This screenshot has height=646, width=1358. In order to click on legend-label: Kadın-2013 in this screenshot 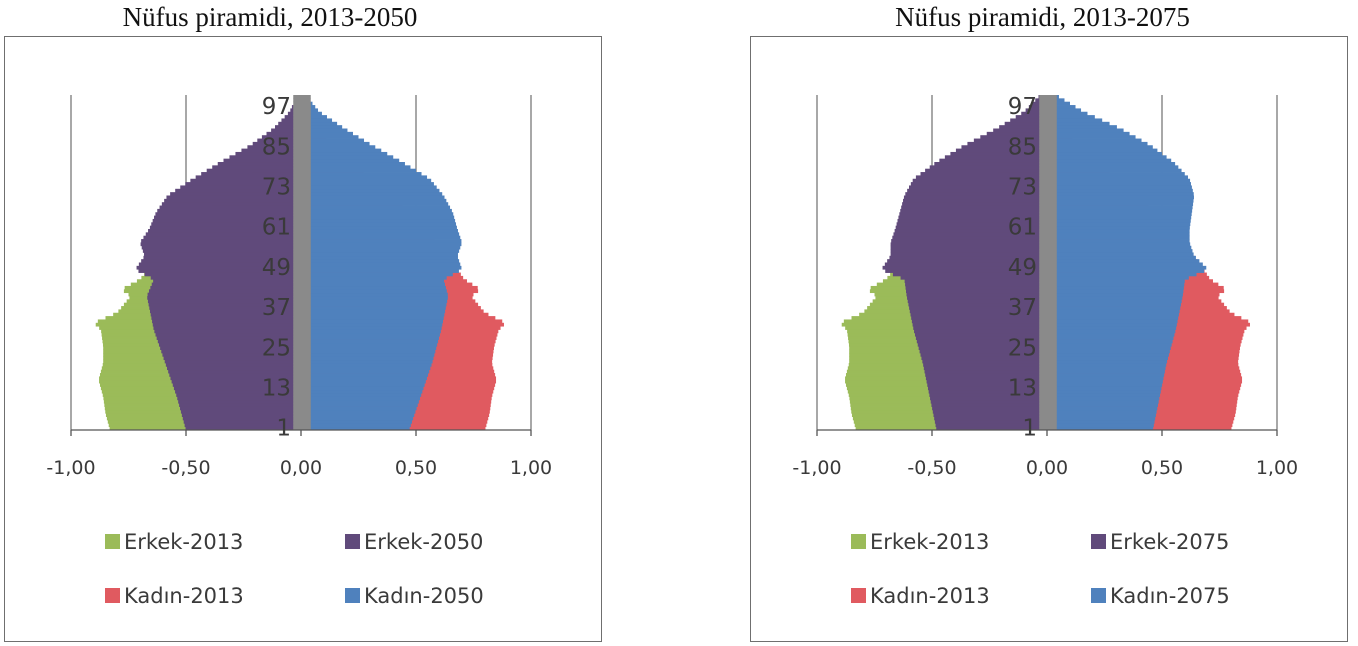, I will do `click(930, 596)`.